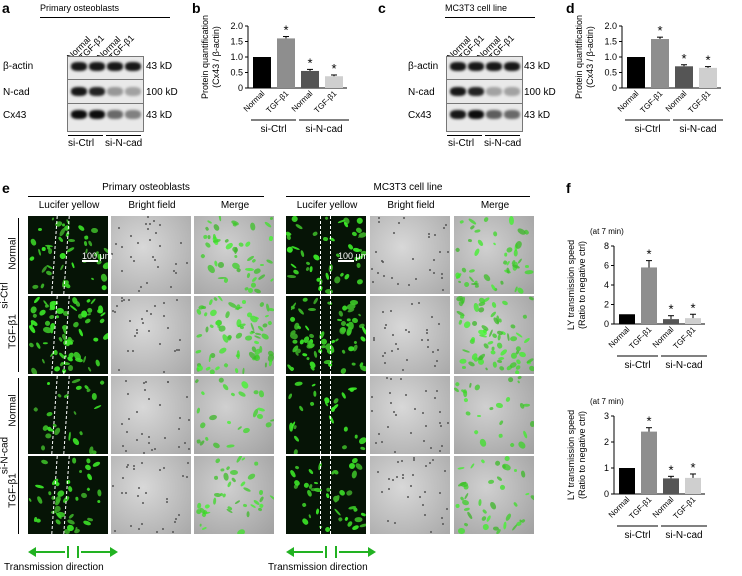 The height and width of the screenshot is (576, 742). I want to click on panel-label-f: f, so click(568, 188).